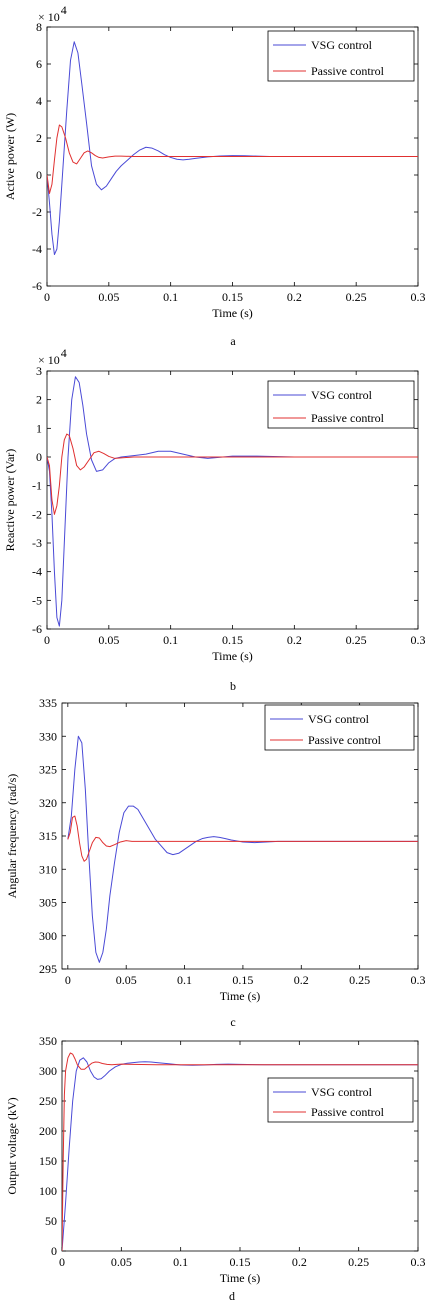 The height and width of the screenshot is (1312, 429). What do you see at coordinates (39, 428) in the screenshot?
I see `y-tick-label: 1` at bounding box center [39, 428].